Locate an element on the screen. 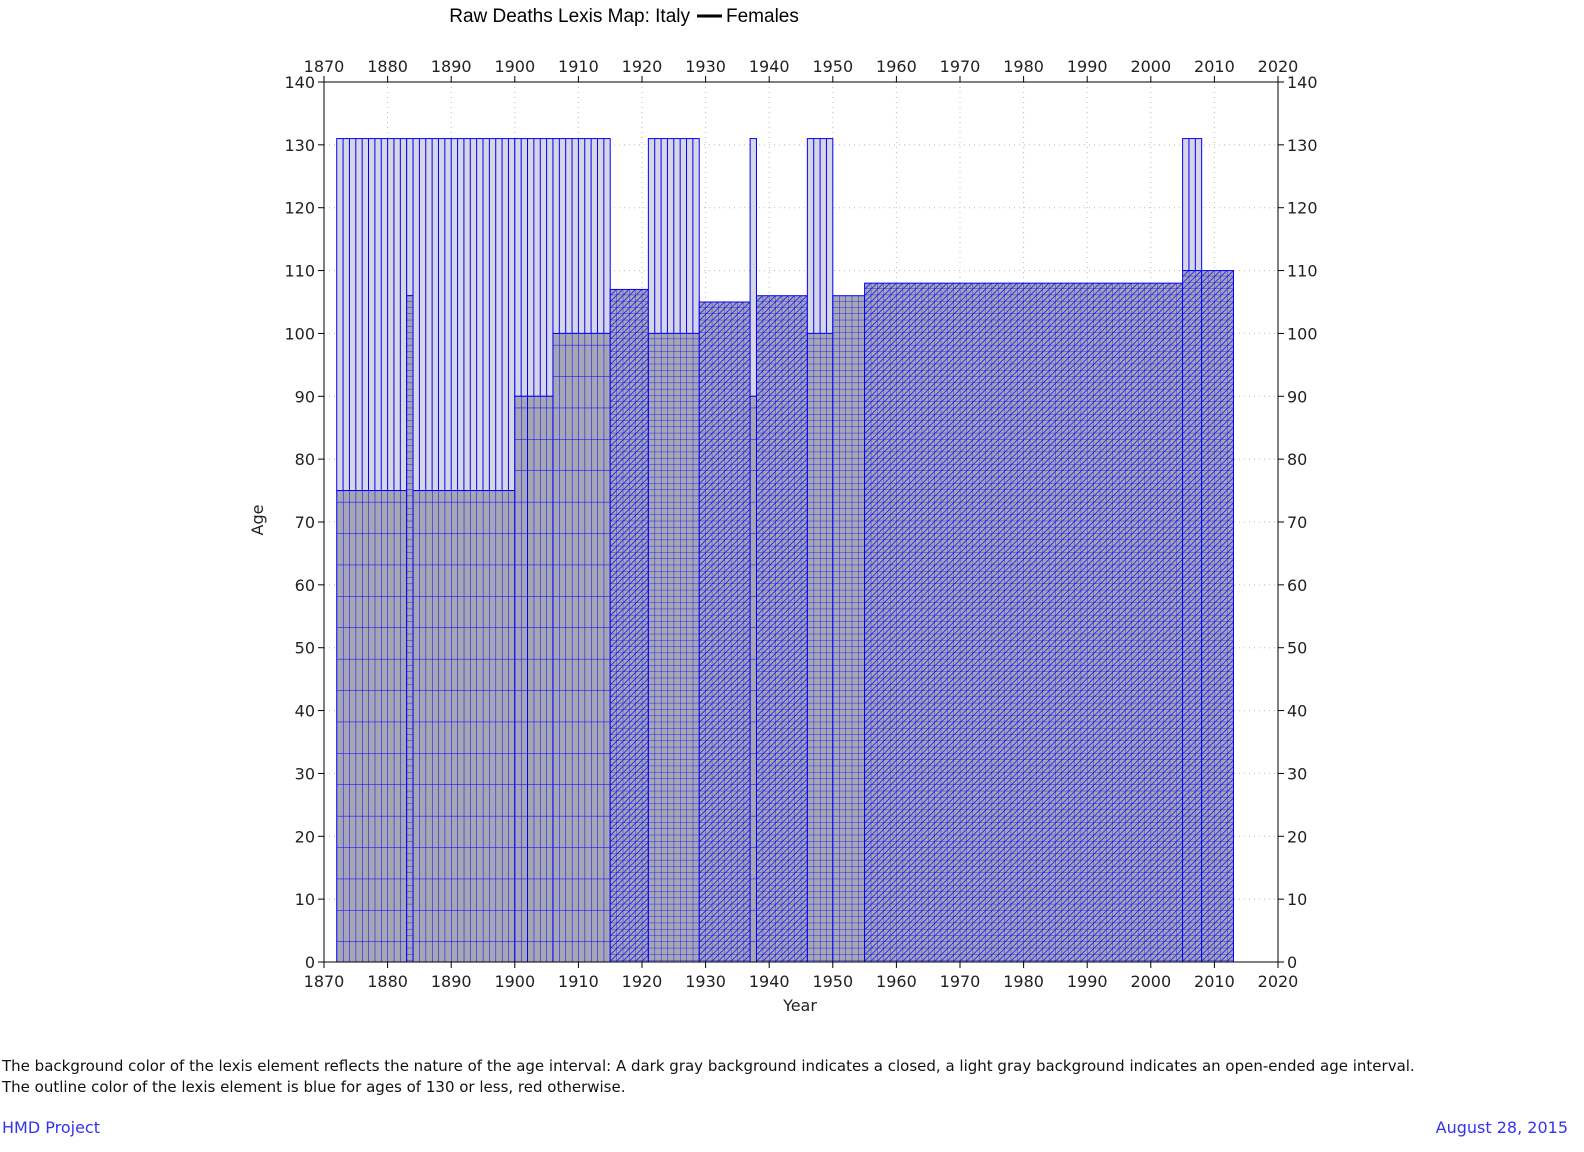  x-tick-label-bottom: 1880 is located at coordinates (387, 981).